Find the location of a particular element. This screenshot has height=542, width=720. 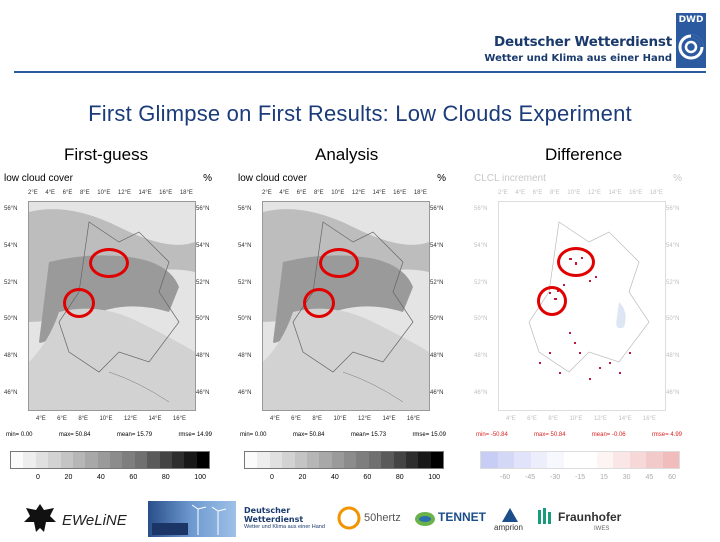

50hertz-logo: 50hertz is located at coordinates (371, 518).